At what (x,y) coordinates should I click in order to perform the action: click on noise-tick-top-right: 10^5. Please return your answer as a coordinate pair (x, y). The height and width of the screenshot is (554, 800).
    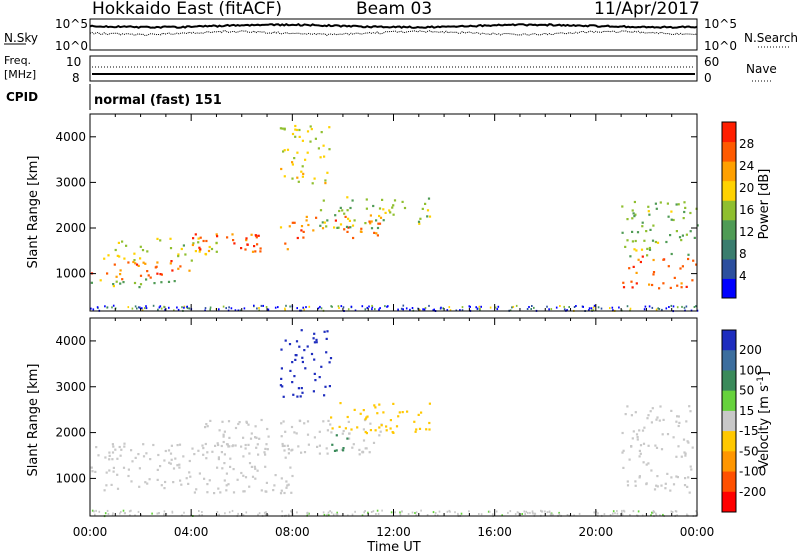
    Looking at the image, I should click on (720, 24).